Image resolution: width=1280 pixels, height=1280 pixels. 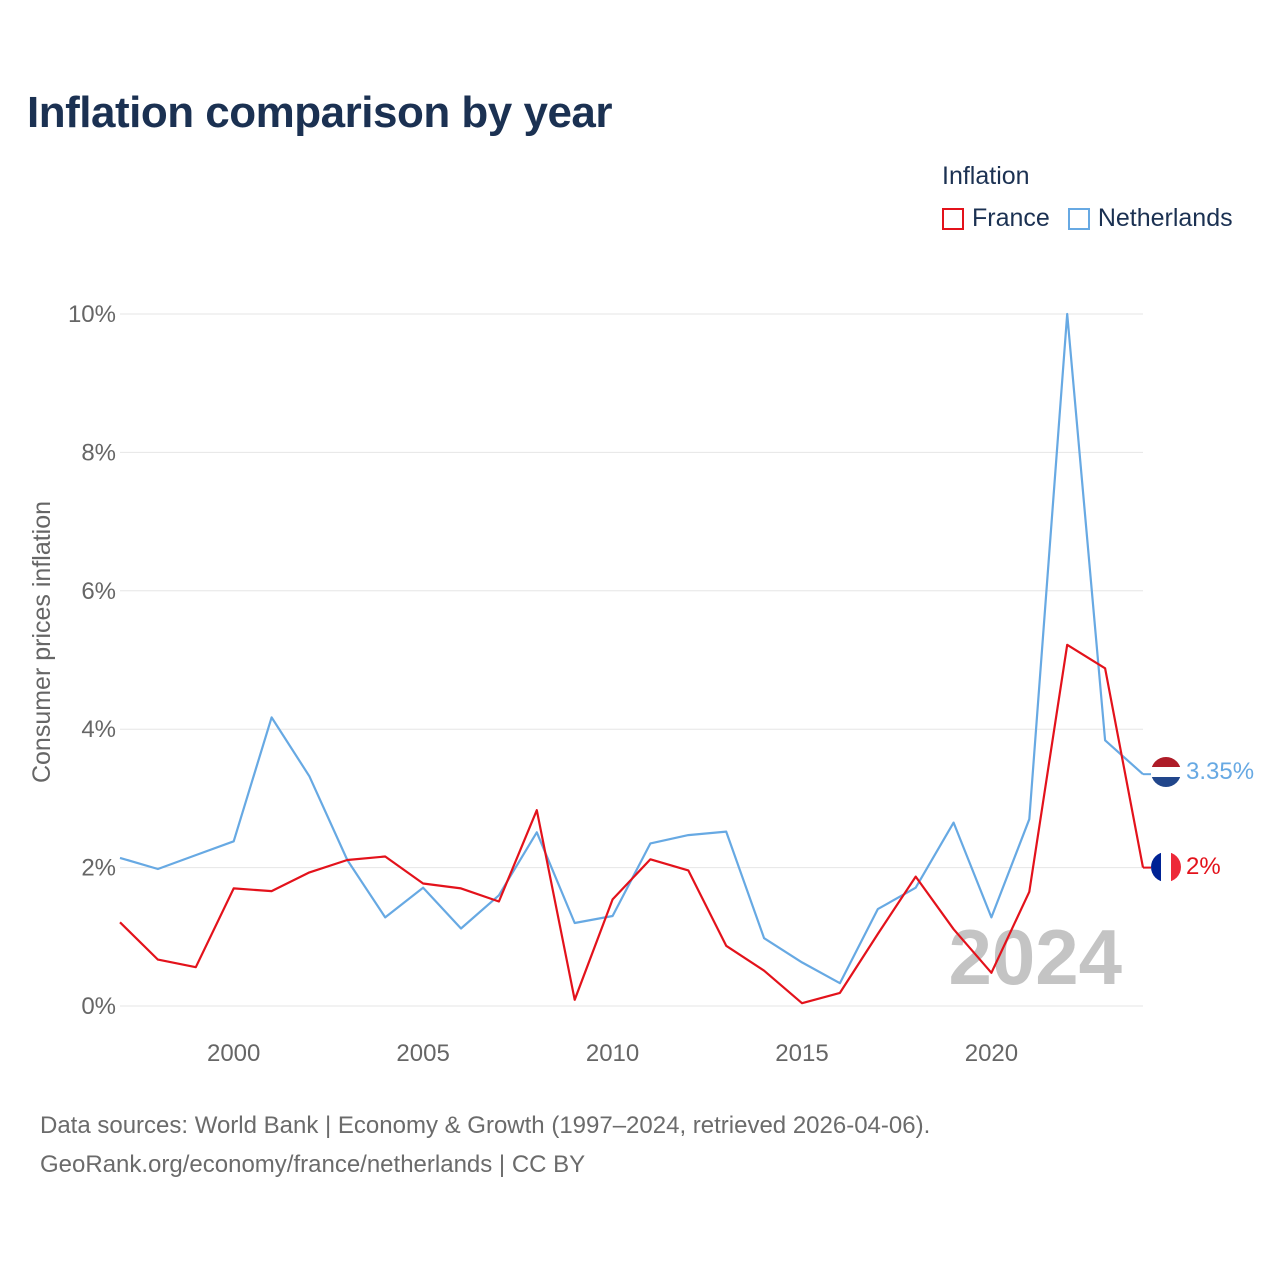 I want to click on y-axis-label: Consumer prices inflation, so click(x=42, y=642).